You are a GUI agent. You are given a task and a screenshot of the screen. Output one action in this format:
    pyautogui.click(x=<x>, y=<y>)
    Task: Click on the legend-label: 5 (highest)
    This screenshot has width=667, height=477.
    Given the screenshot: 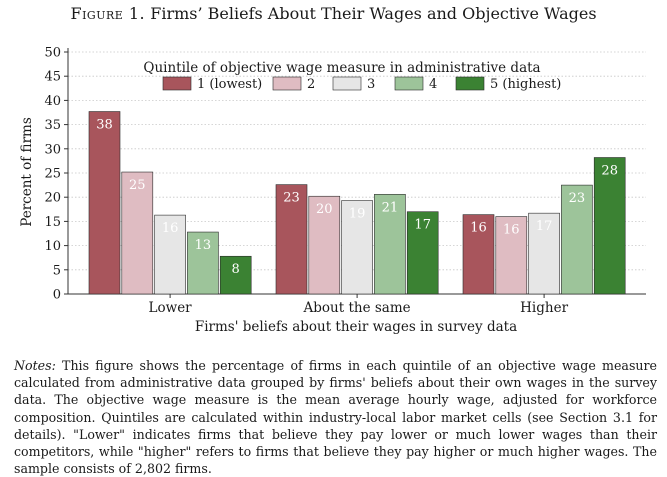 What is the action you would take?
    pyautogui.click(x=525, y=84)
    